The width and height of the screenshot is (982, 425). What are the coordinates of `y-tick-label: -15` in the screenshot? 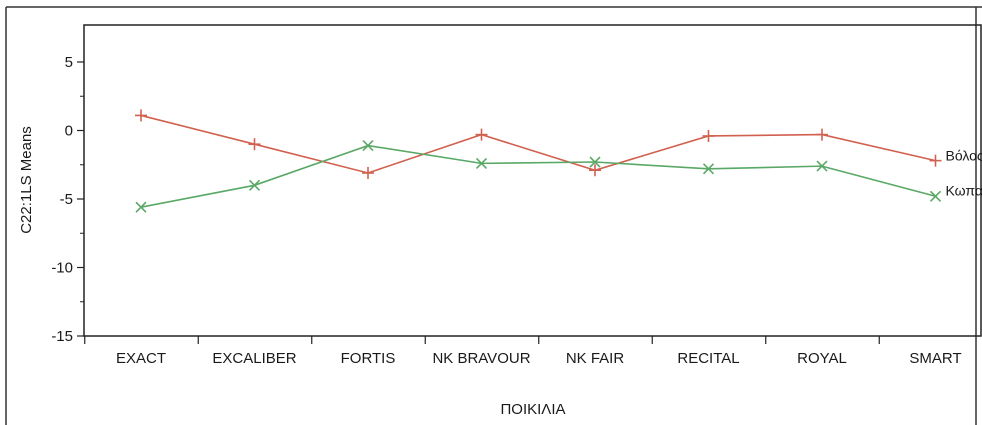 It's located at (62, 336).